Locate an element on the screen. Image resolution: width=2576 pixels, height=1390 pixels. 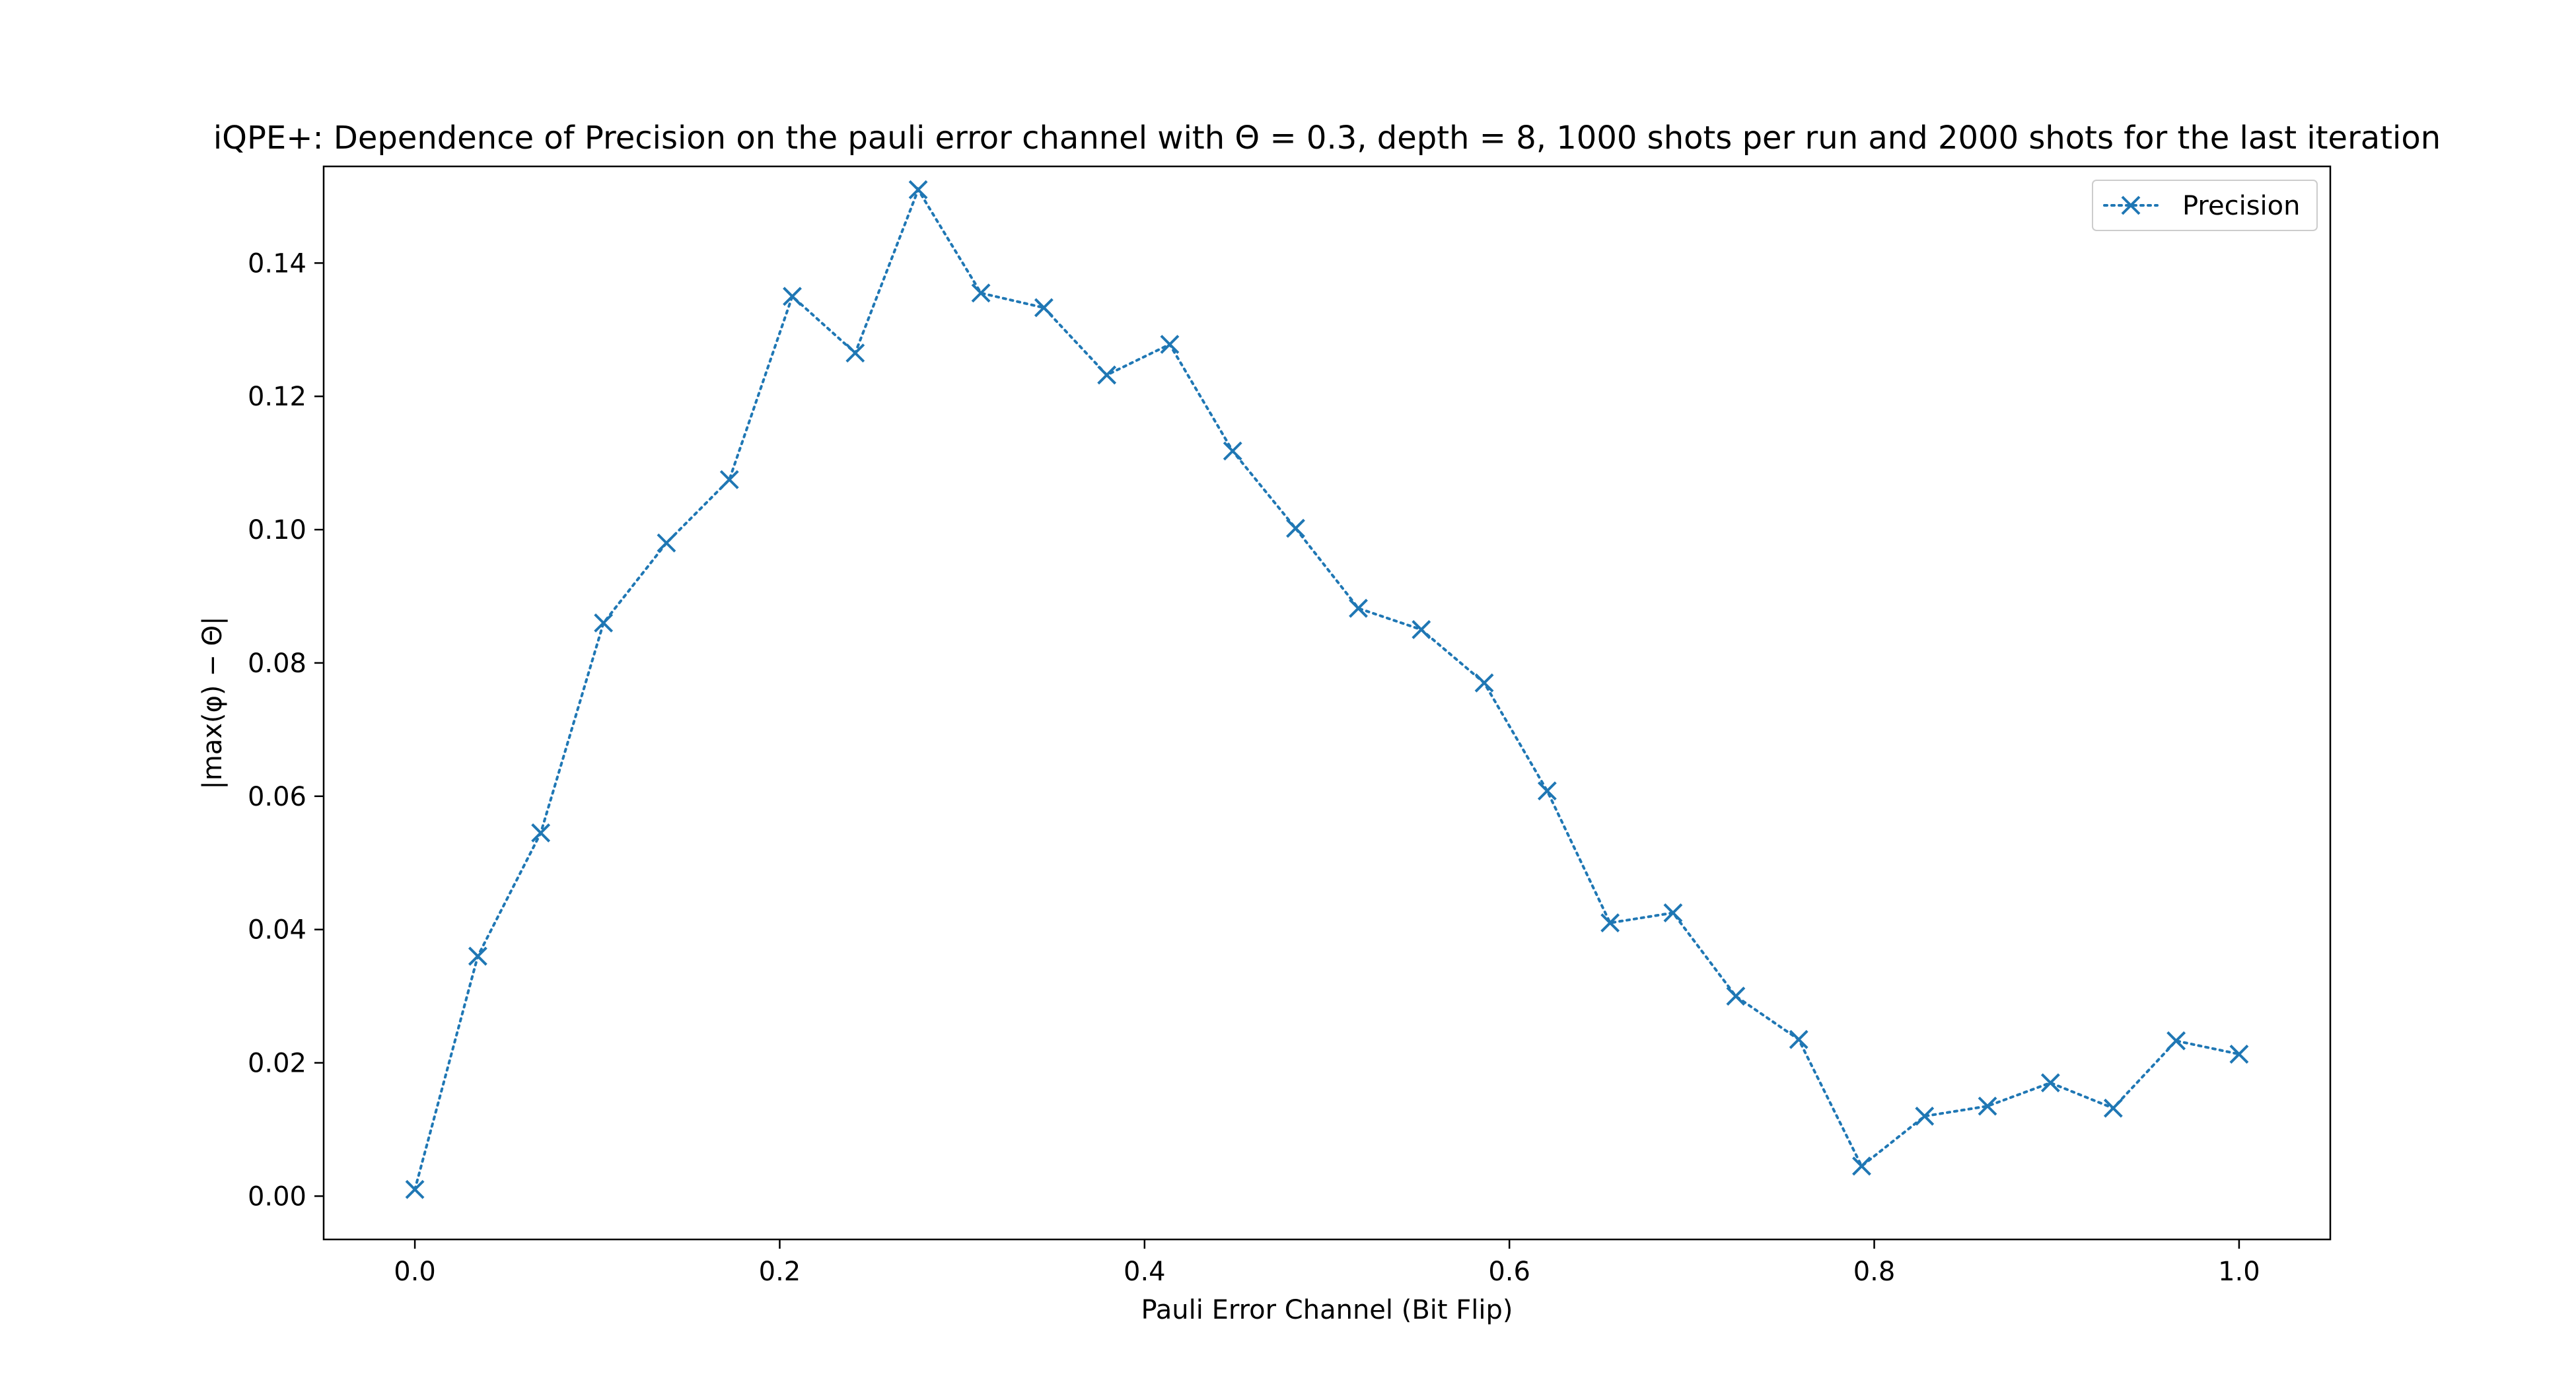
x-tick-label: 0.4 is located at coordinates (1145, 1272).